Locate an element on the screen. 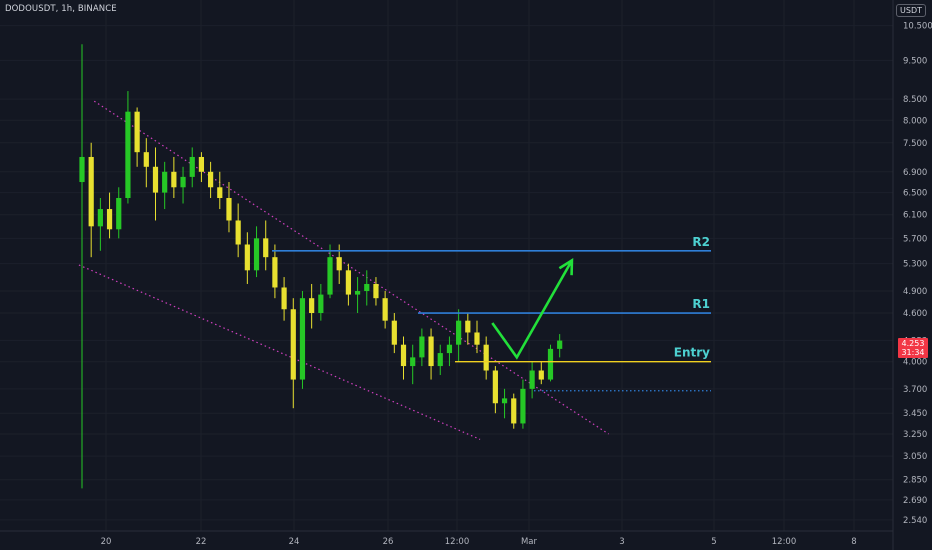 The width and height of the screenshot is (932, 550). time-tick-label: 3 is located at coordinates (621, 542).